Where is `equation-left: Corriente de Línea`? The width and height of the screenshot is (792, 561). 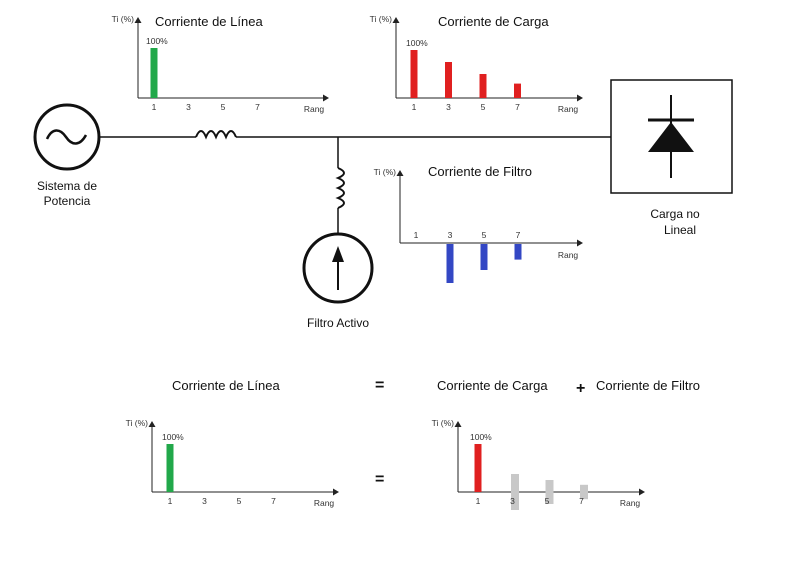
equation-left: Corriente de Línea is located at coordinates (226, 385).